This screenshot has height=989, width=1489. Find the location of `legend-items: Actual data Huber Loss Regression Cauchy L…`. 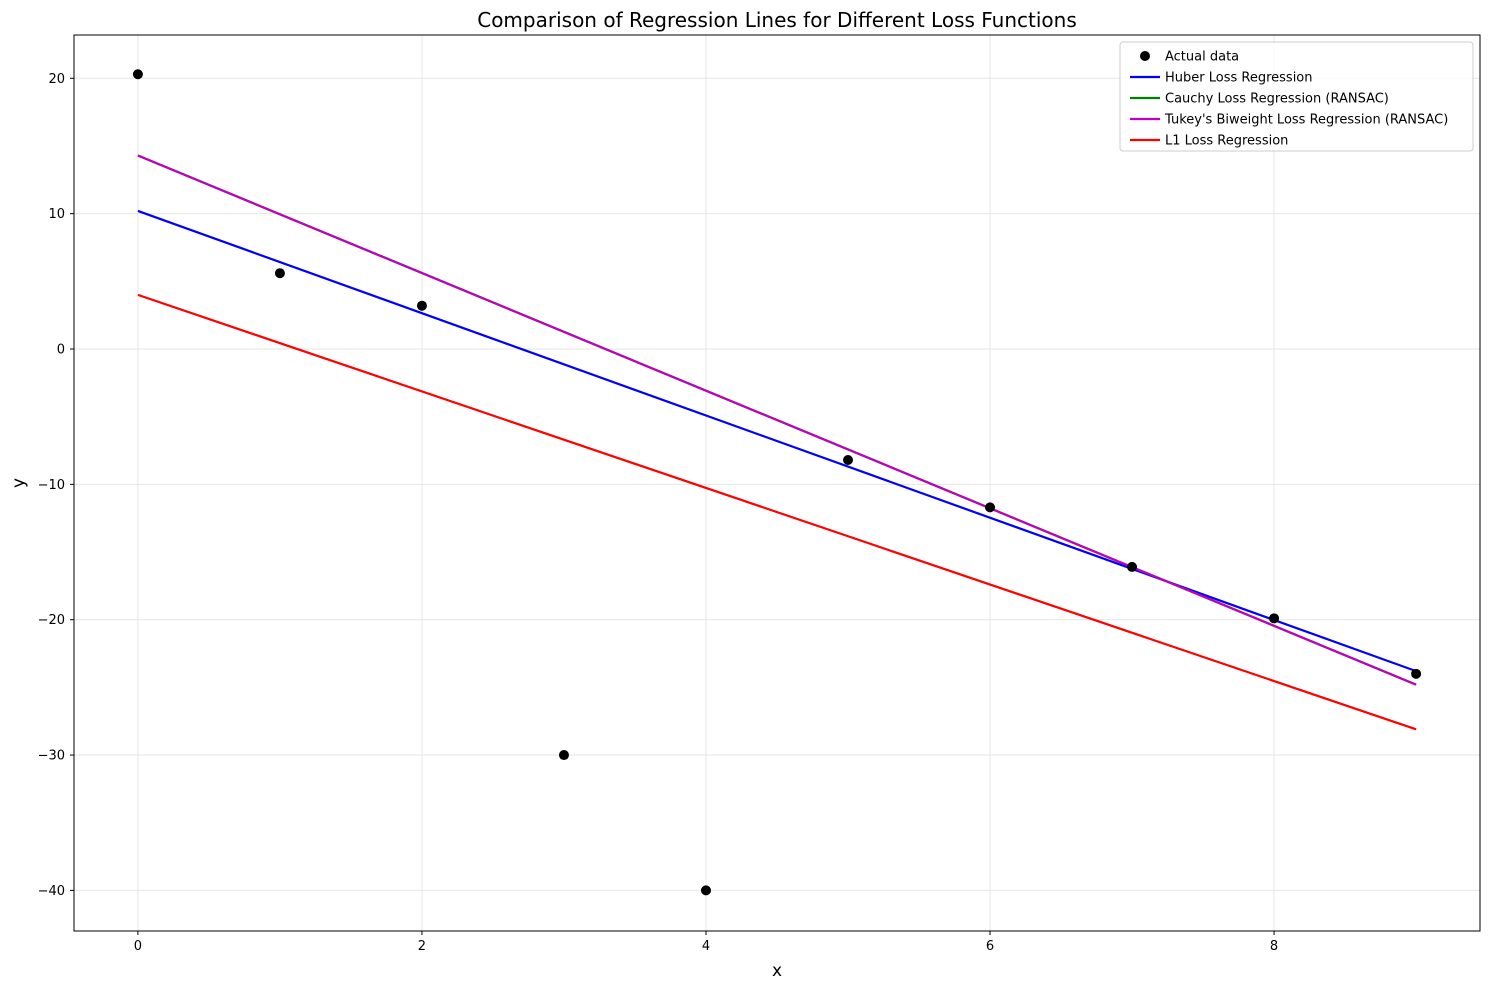

legend-items: Actual data Huber Loss Regression Cauchy L… is located at coordinates (1289, 99).